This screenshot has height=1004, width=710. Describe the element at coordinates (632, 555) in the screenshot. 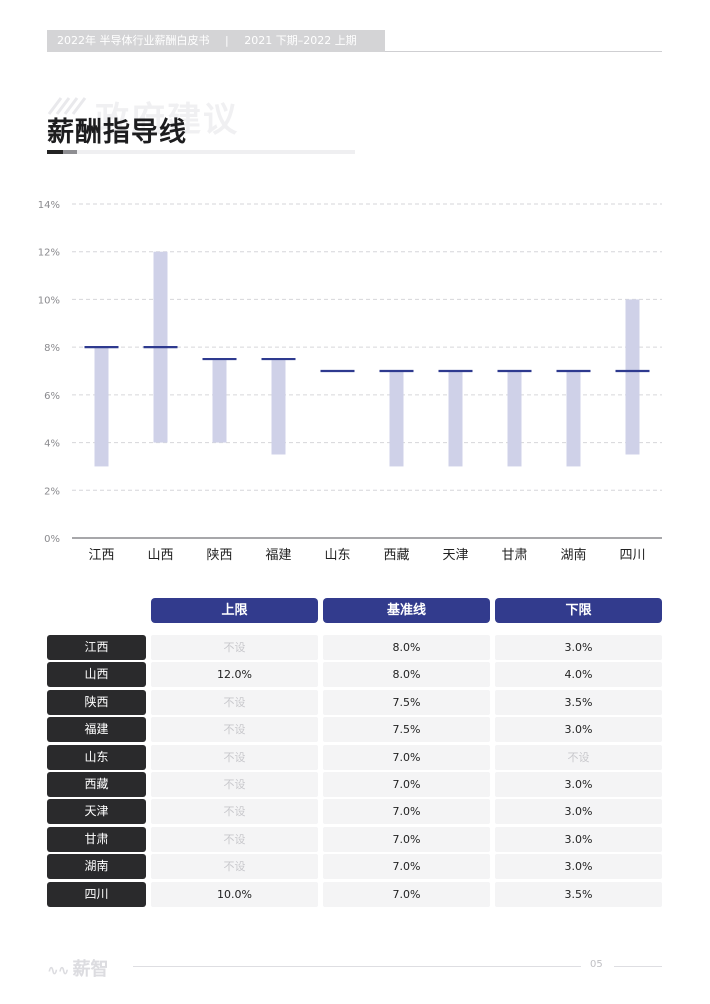

I see `x-tick-label: 四川` at that location.